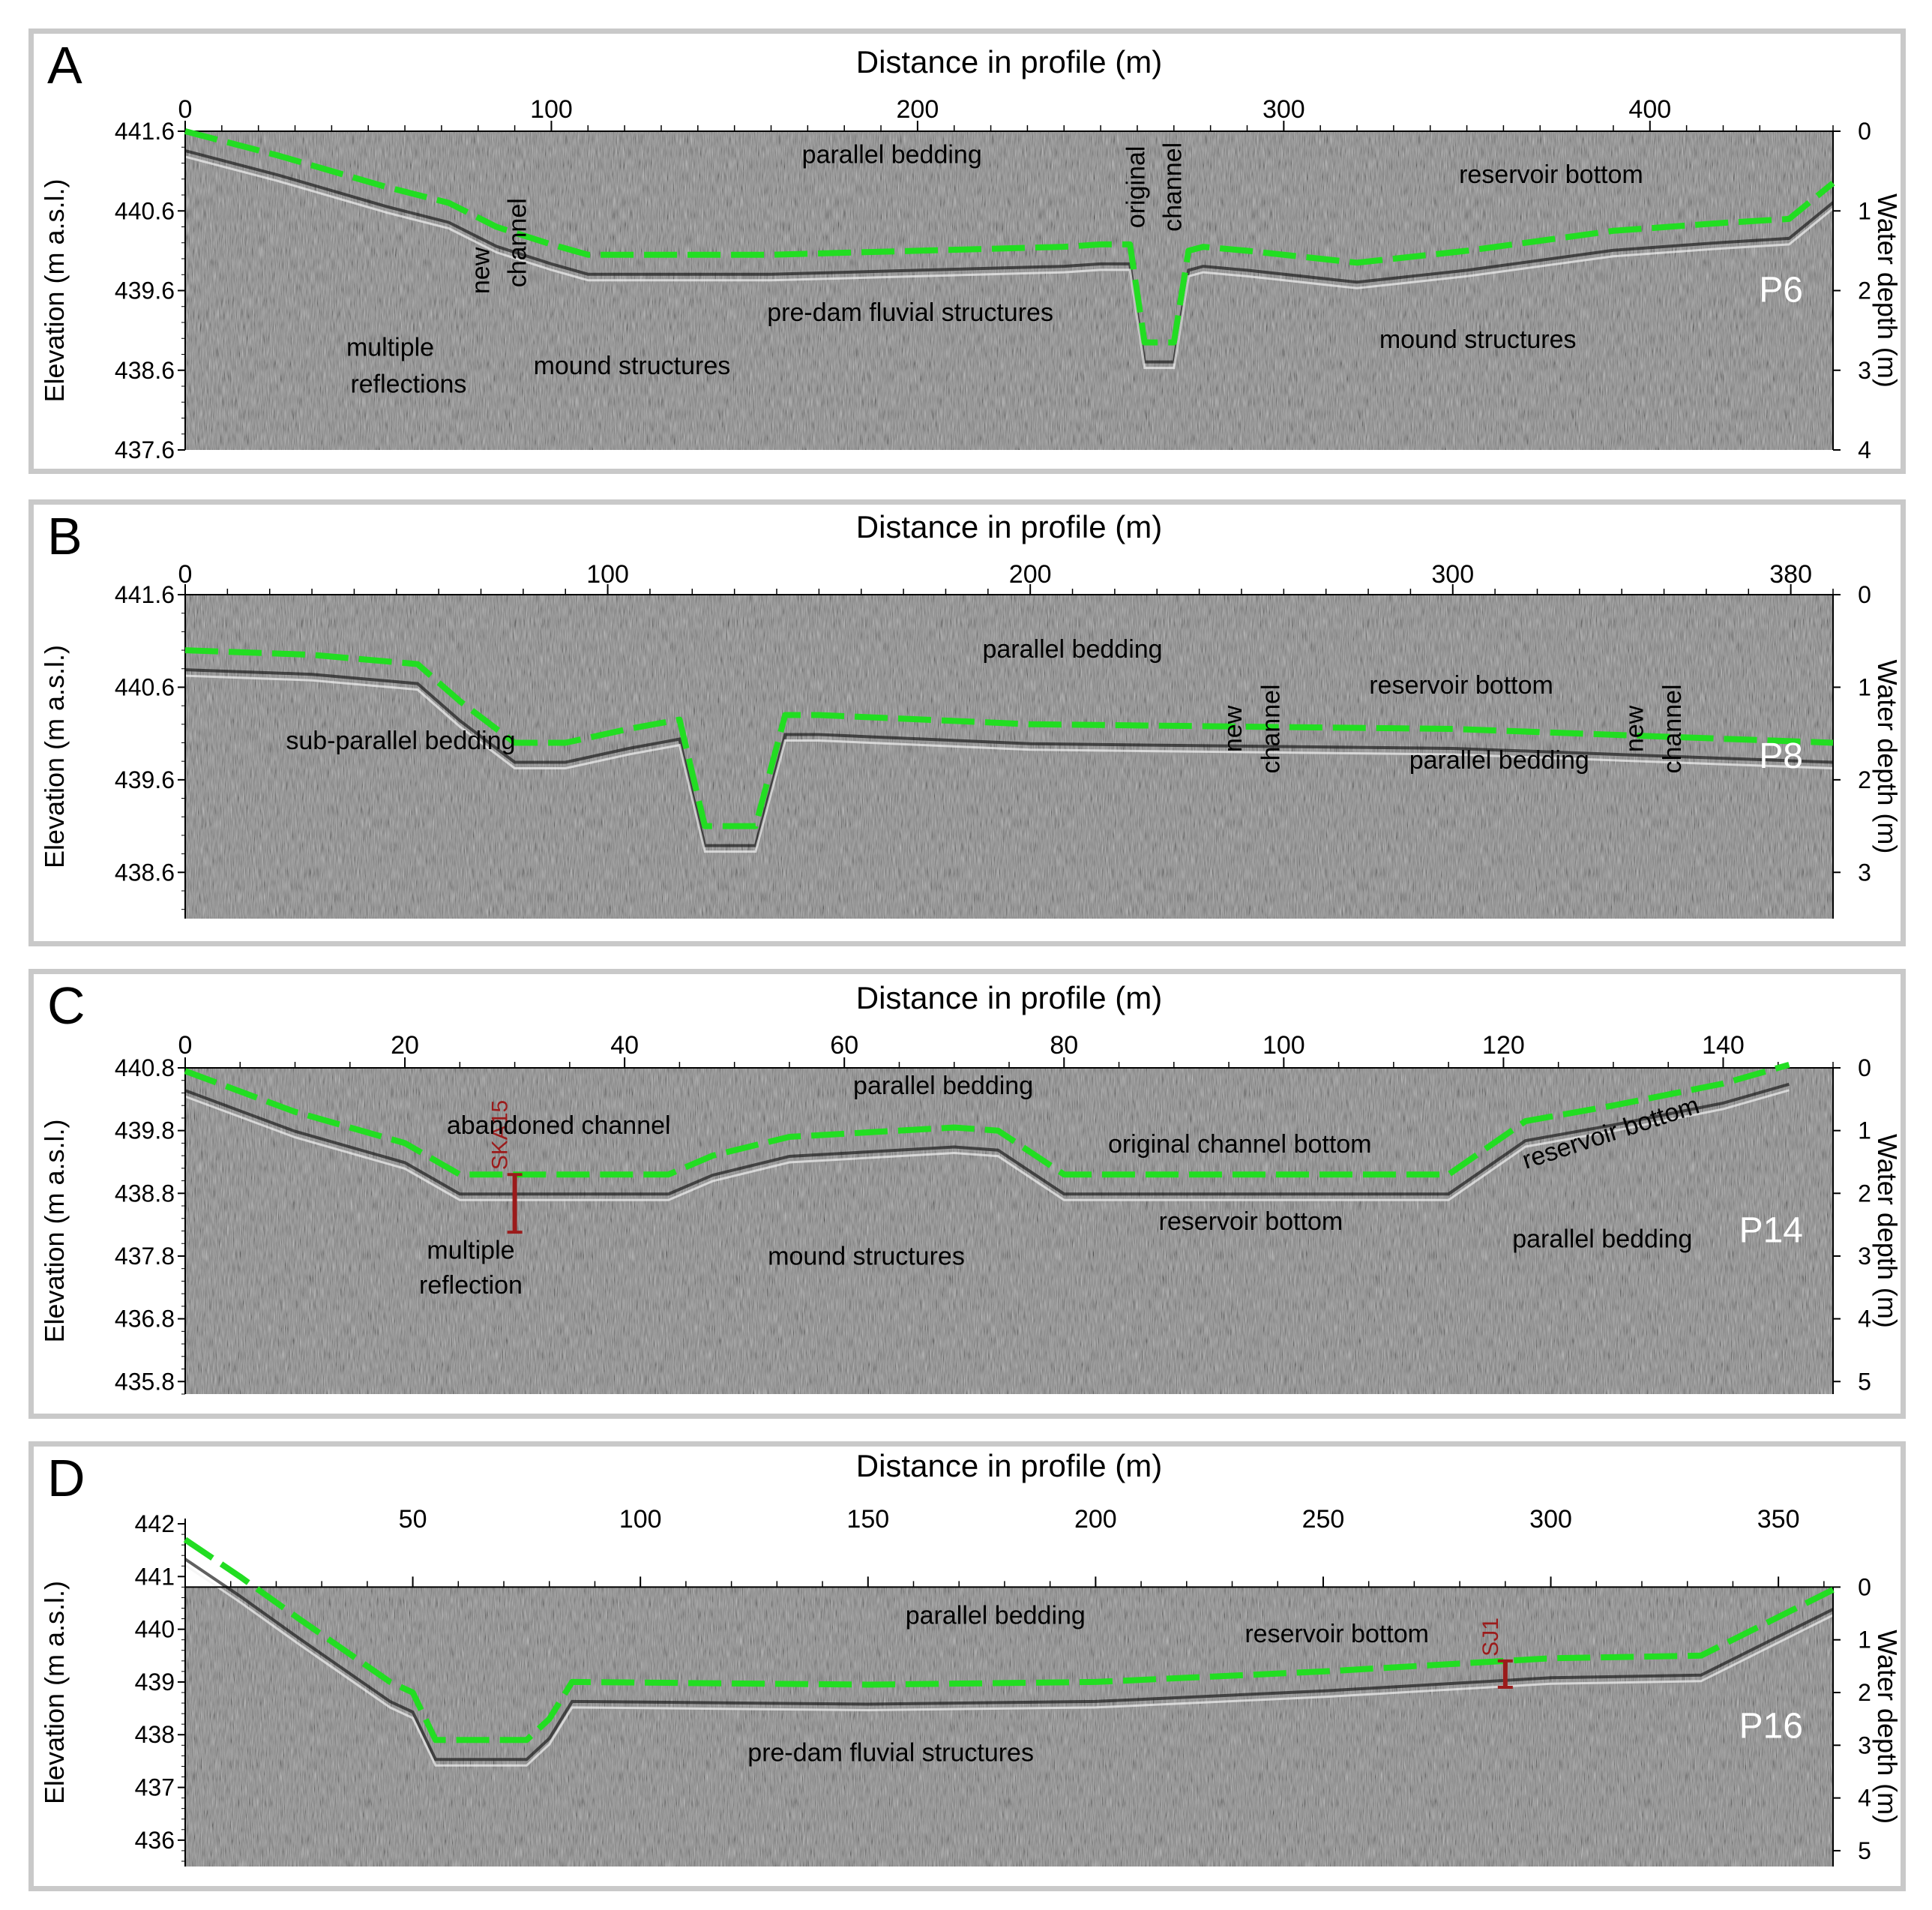  I want to click on profile-label: P6, so click(1781, 290).